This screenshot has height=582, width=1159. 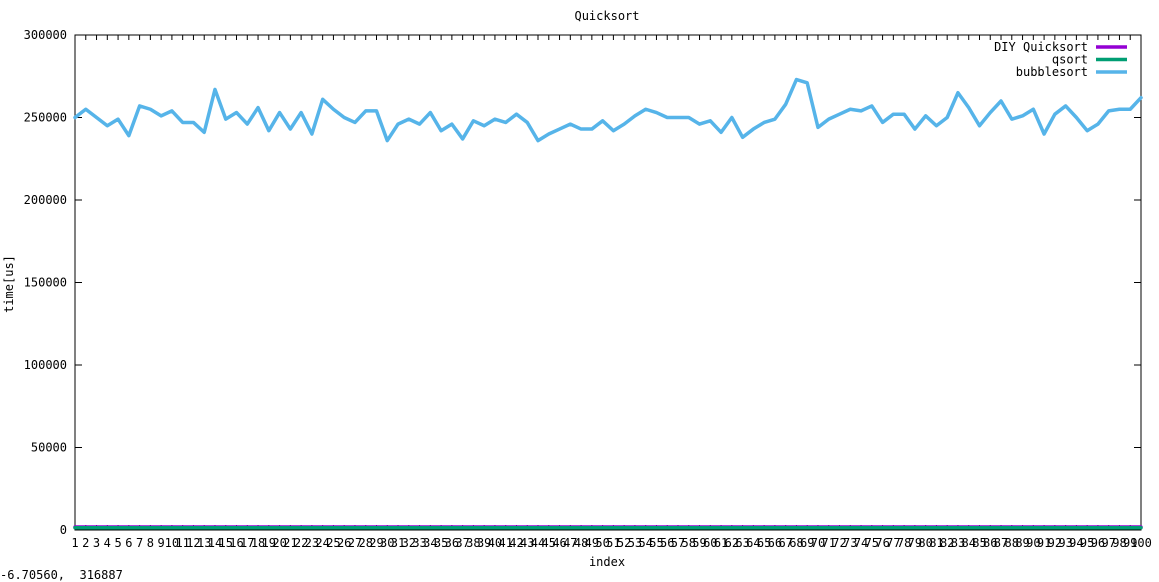 What do you see at coordinates (613, 543) in the screenshot?
I see `x-tick-label: 51` at bounding box center [613, 543].